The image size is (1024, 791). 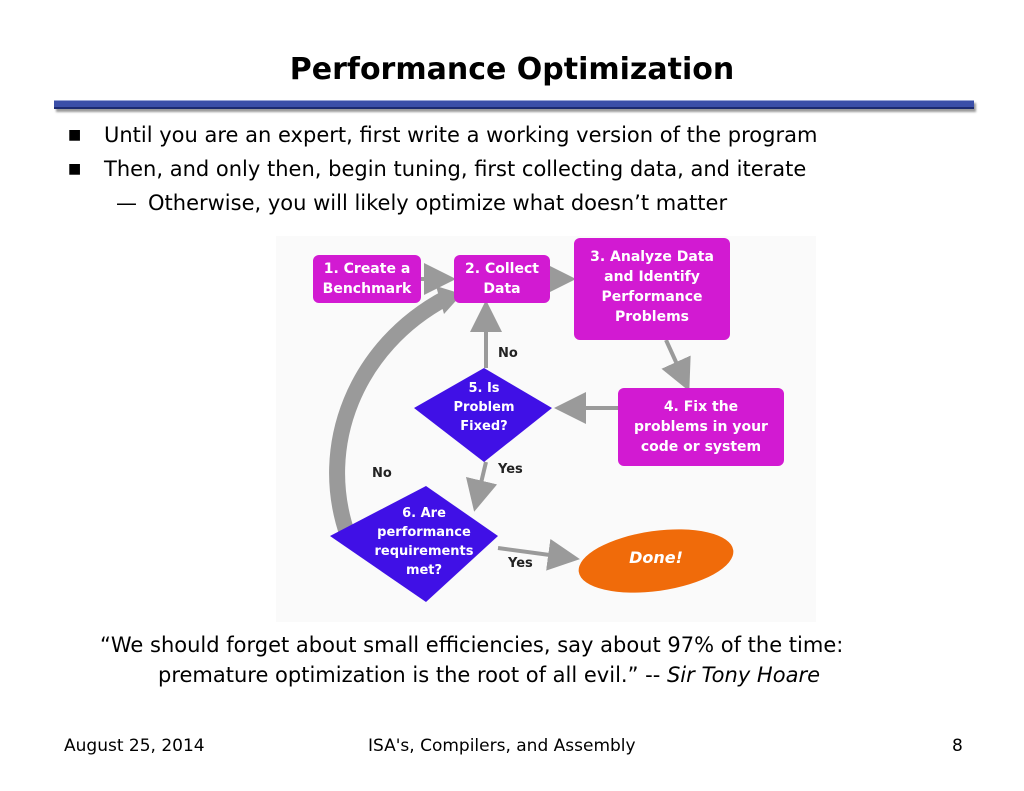 What do you see at coordinates (520, 563) in the screenshot?
I see `yes-label-step6: Yes` at bounding box center [520, 563].